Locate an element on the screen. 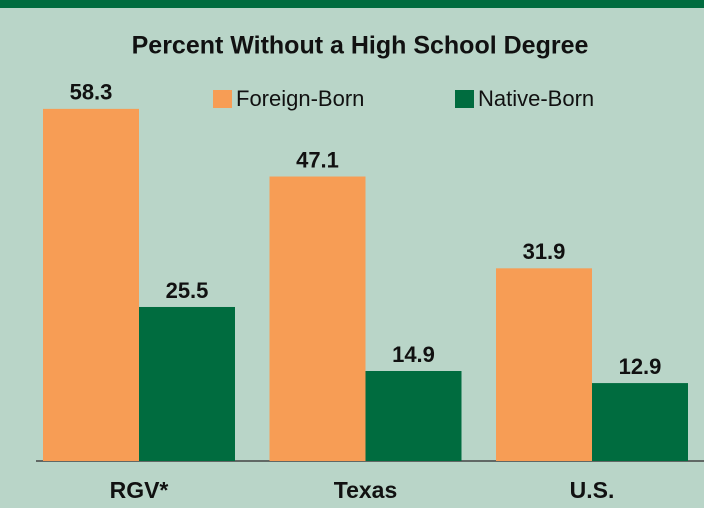 The height and width of the screenshot is (508, 704). data-label: 12.9 is located at coordinates (640, 366).